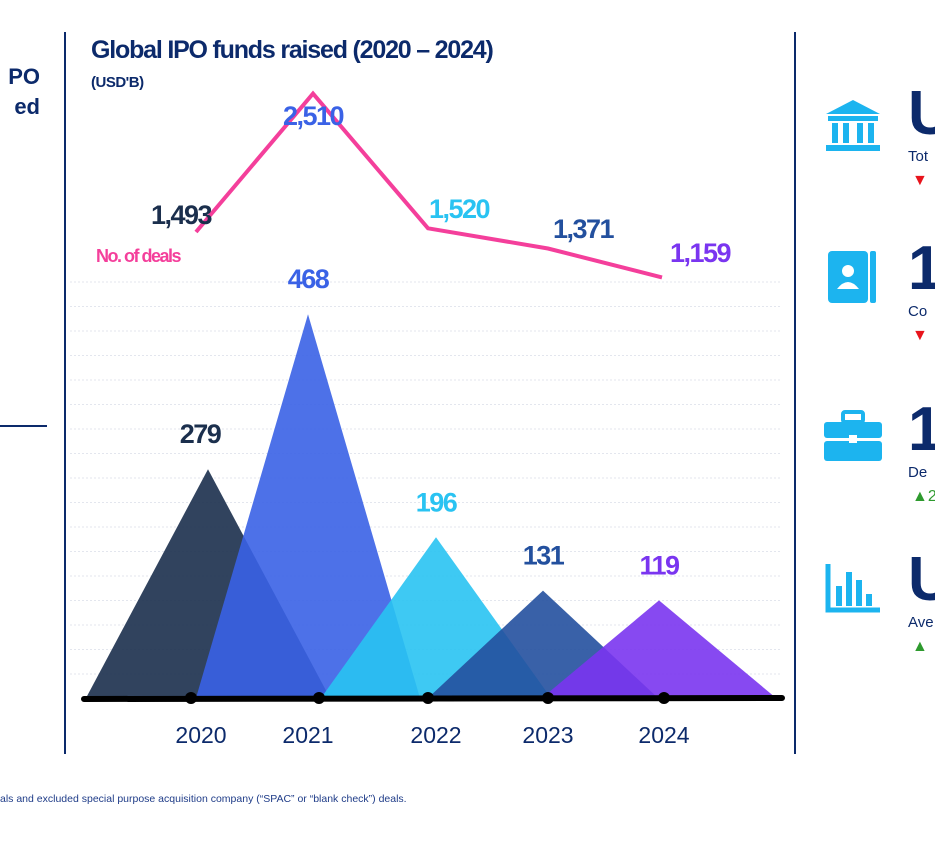 This screenshot has width=935, height=842. What do you see at coordinates (921, 579) in the screenshot?
I see `stat-average-value: U` at bounding box center [921, 579].